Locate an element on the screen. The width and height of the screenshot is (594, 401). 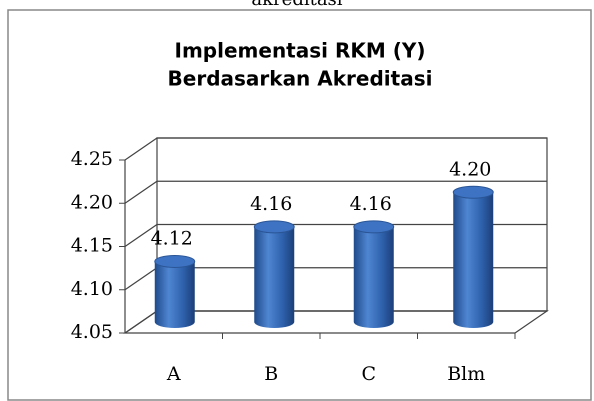
y-tick-label: 4.05 is located at coordinates (92, 332).